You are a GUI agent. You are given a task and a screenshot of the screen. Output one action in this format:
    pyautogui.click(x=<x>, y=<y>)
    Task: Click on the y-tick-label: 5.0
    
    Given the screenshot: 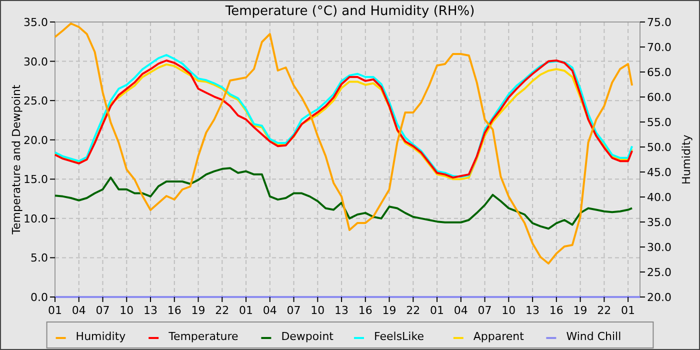 What is the action you would take?
    pyautogui.click(x=39, y=258)
    